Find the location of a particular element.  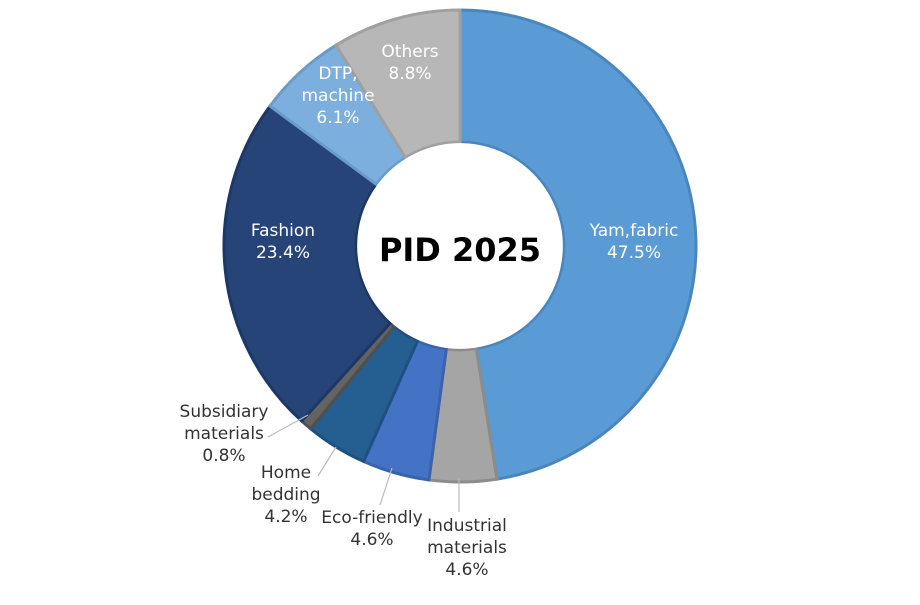

slice-category-label: Others is located at coordinates (409, 52).